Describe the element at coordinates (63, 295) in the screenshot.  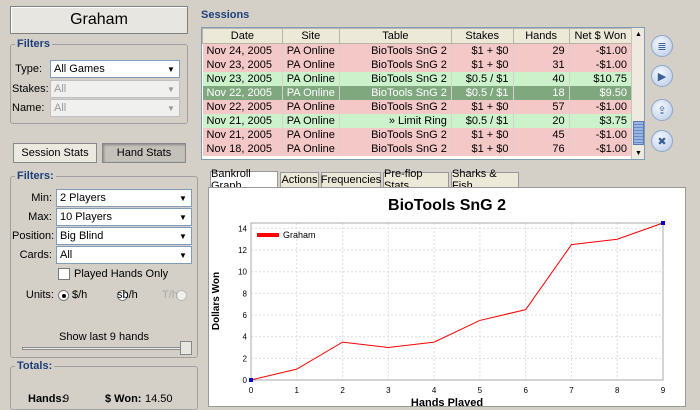
I see `unit-dollars-radio` at that location.